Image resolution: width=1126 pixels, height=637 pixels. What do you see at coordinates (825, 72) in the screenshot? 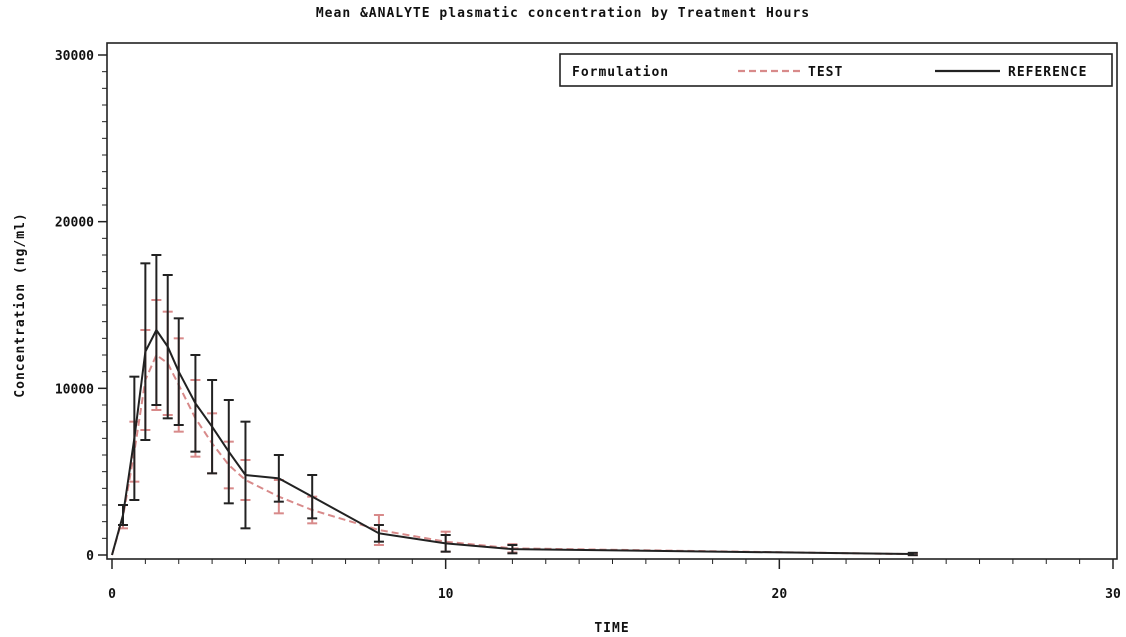
I see `legend-entry-label: TEST` at bounding box center [825, 72].